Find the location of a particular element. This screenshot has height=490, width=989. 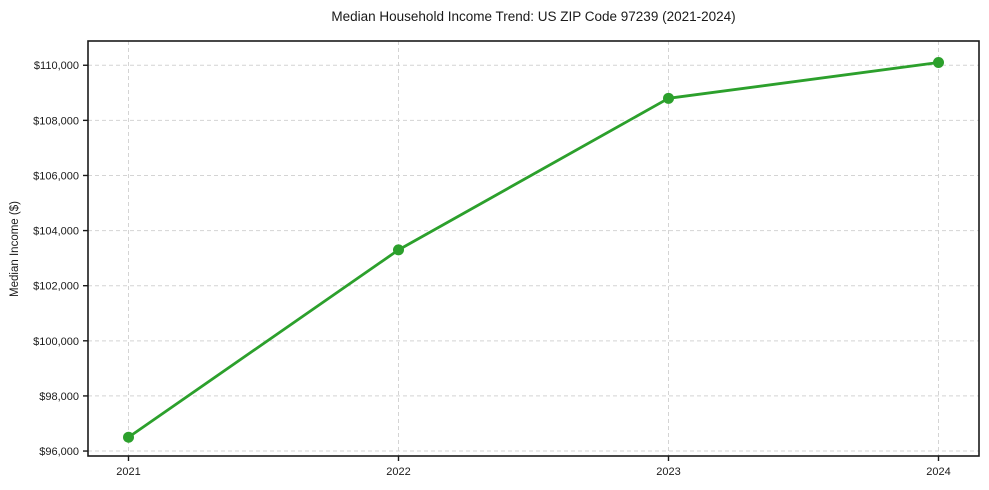

y-tick-label: $102,000 is located at coordinates (56, 287).